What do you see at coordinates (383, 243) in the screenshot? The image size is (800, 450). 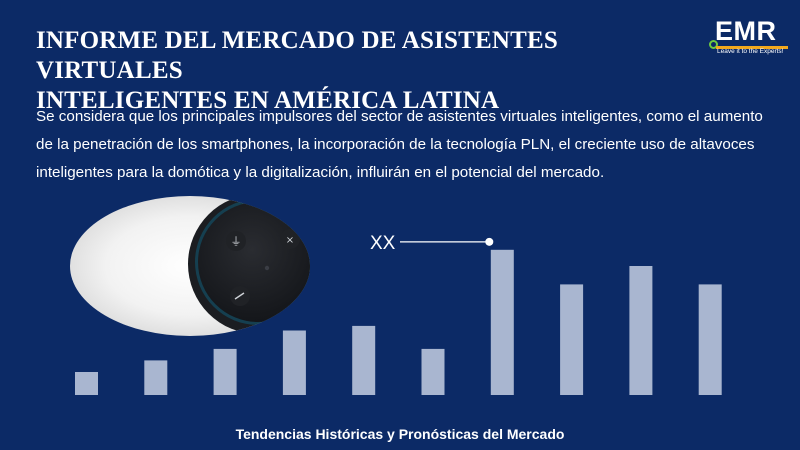 I see `annotation-label: XX` at bounding box center [383, 243].